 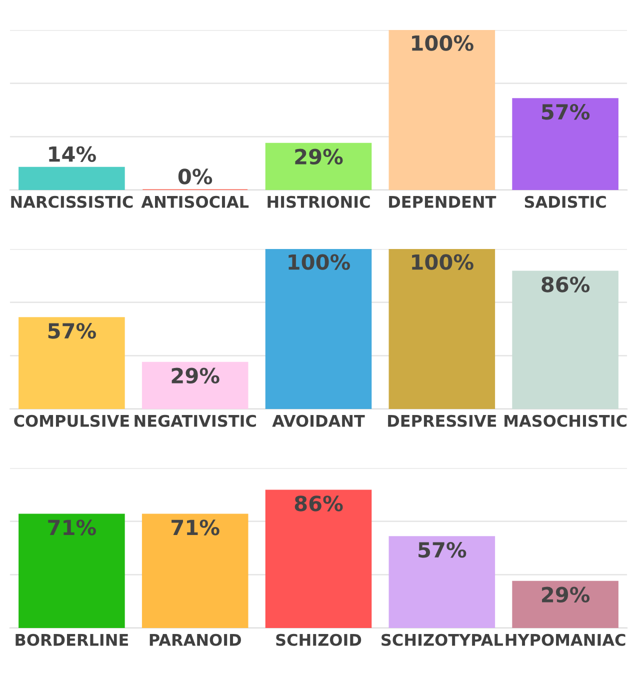 What do you see at coordinates (318, 420) in the screenshot?
I see `x-tick-label: AVOIDANT` at bounding box center [318, 420].